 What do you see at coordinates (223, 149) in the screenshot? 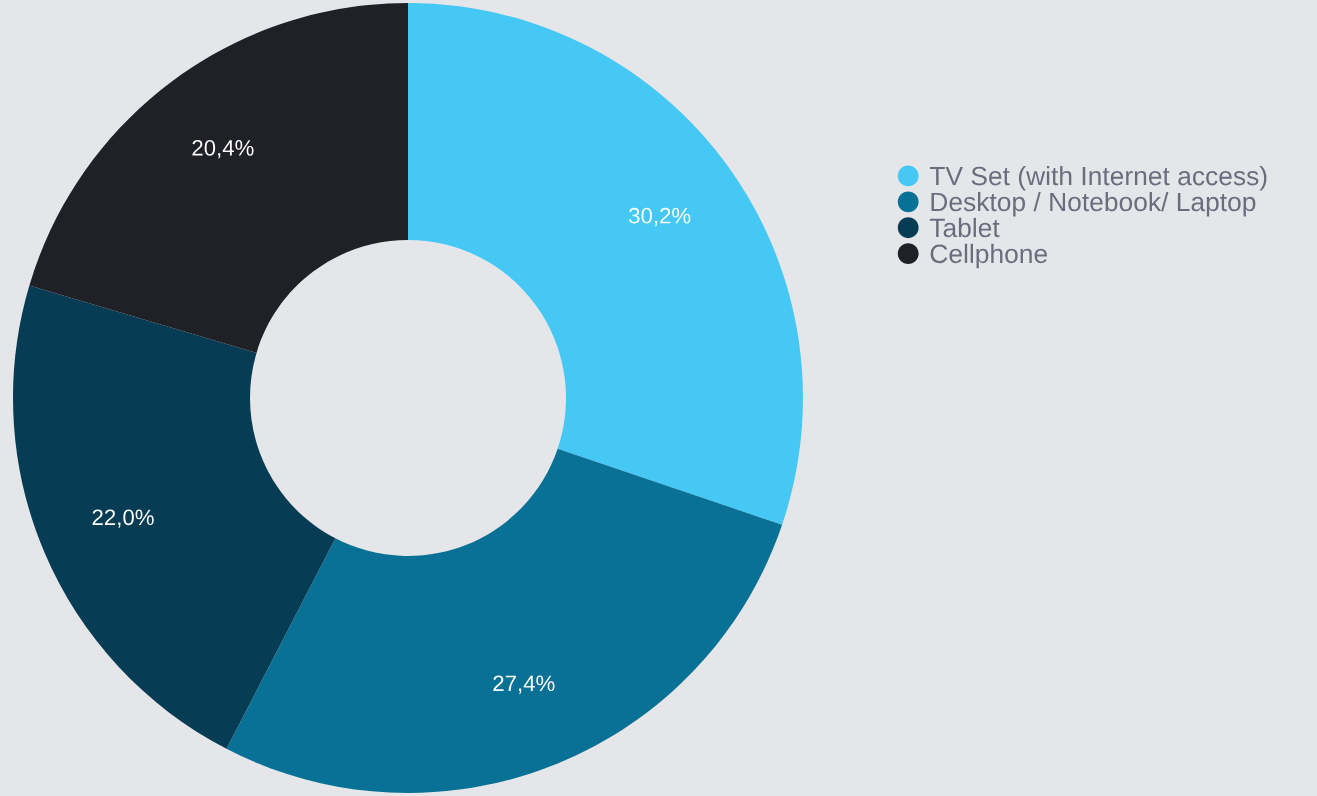
I see `data-label: 20,4%` at bounding box center [223, 149].